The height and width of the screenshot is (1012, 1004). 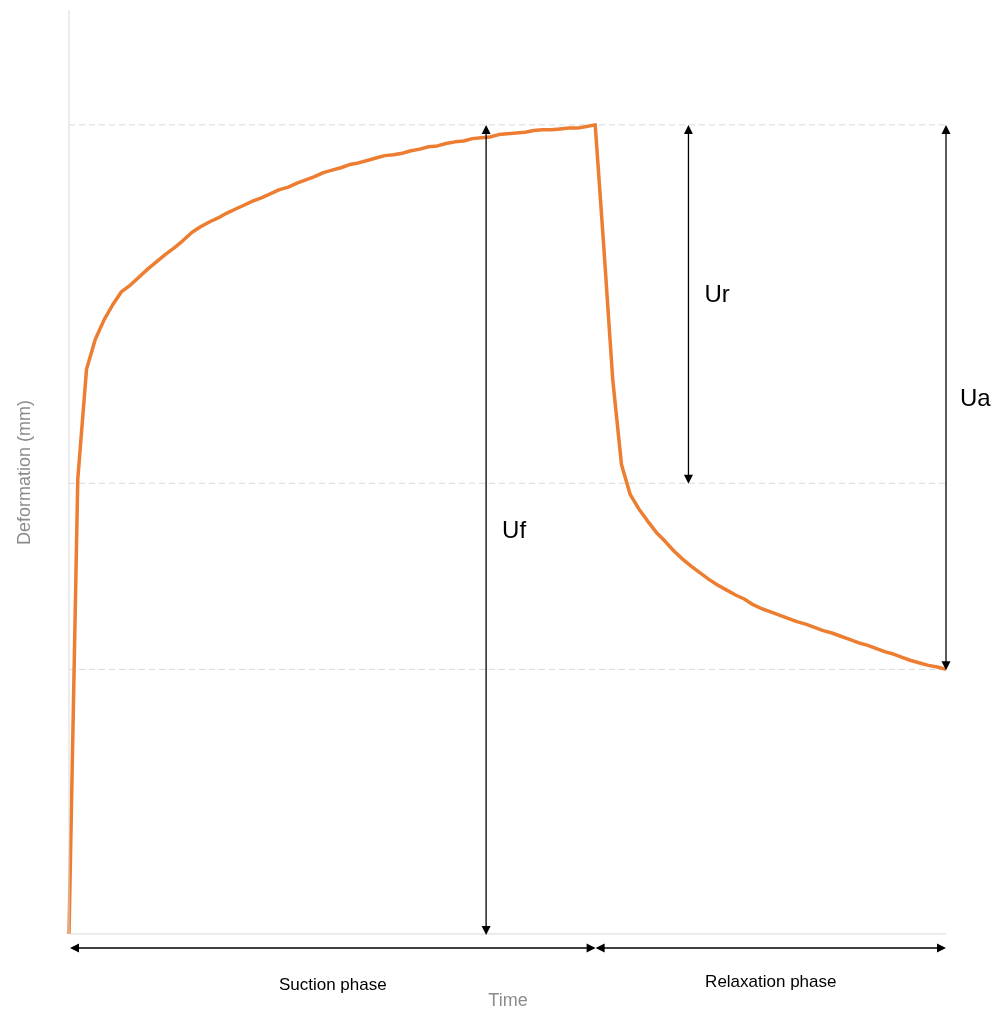 I want to click on text: Suction phase, so click(x=332, y=984).